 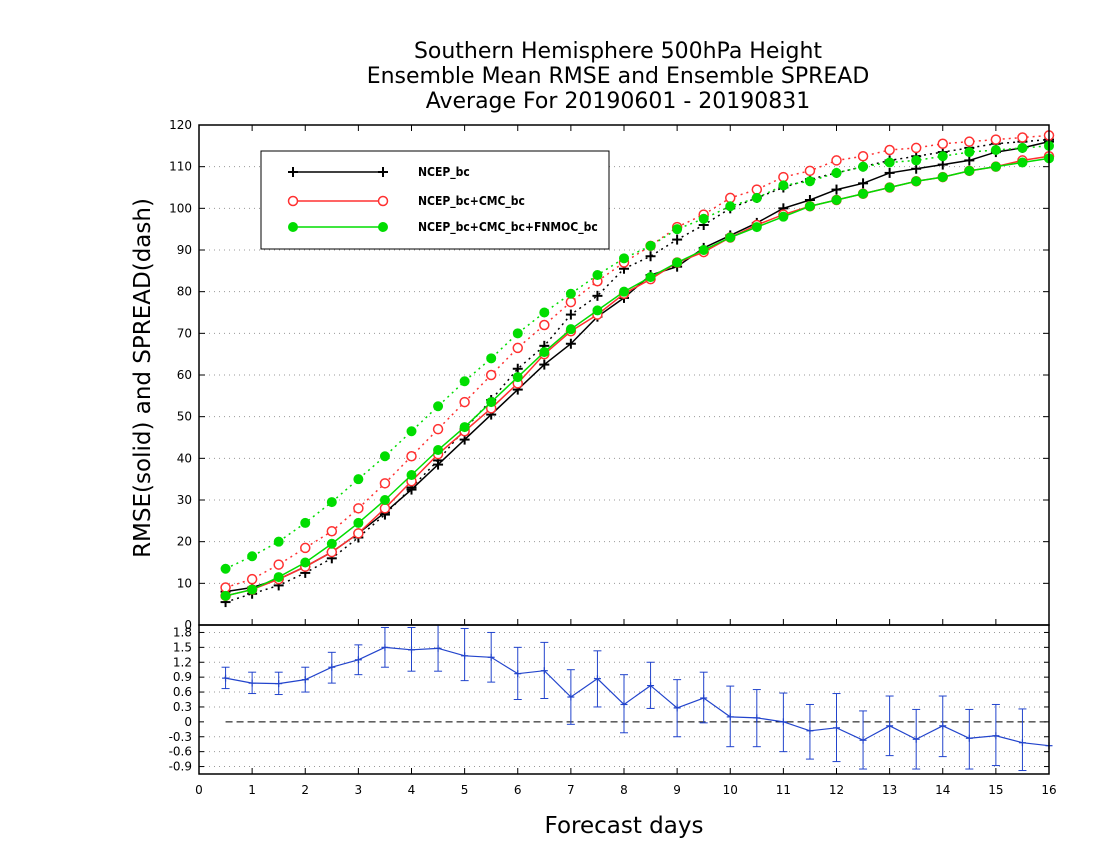 What do you see at coordinates (609, 699) in the screenshot?
I see `diff-y-ticks: -0.9-0.6-0.300.30.60.91.21.51.8` at bounding box center [609, 699].